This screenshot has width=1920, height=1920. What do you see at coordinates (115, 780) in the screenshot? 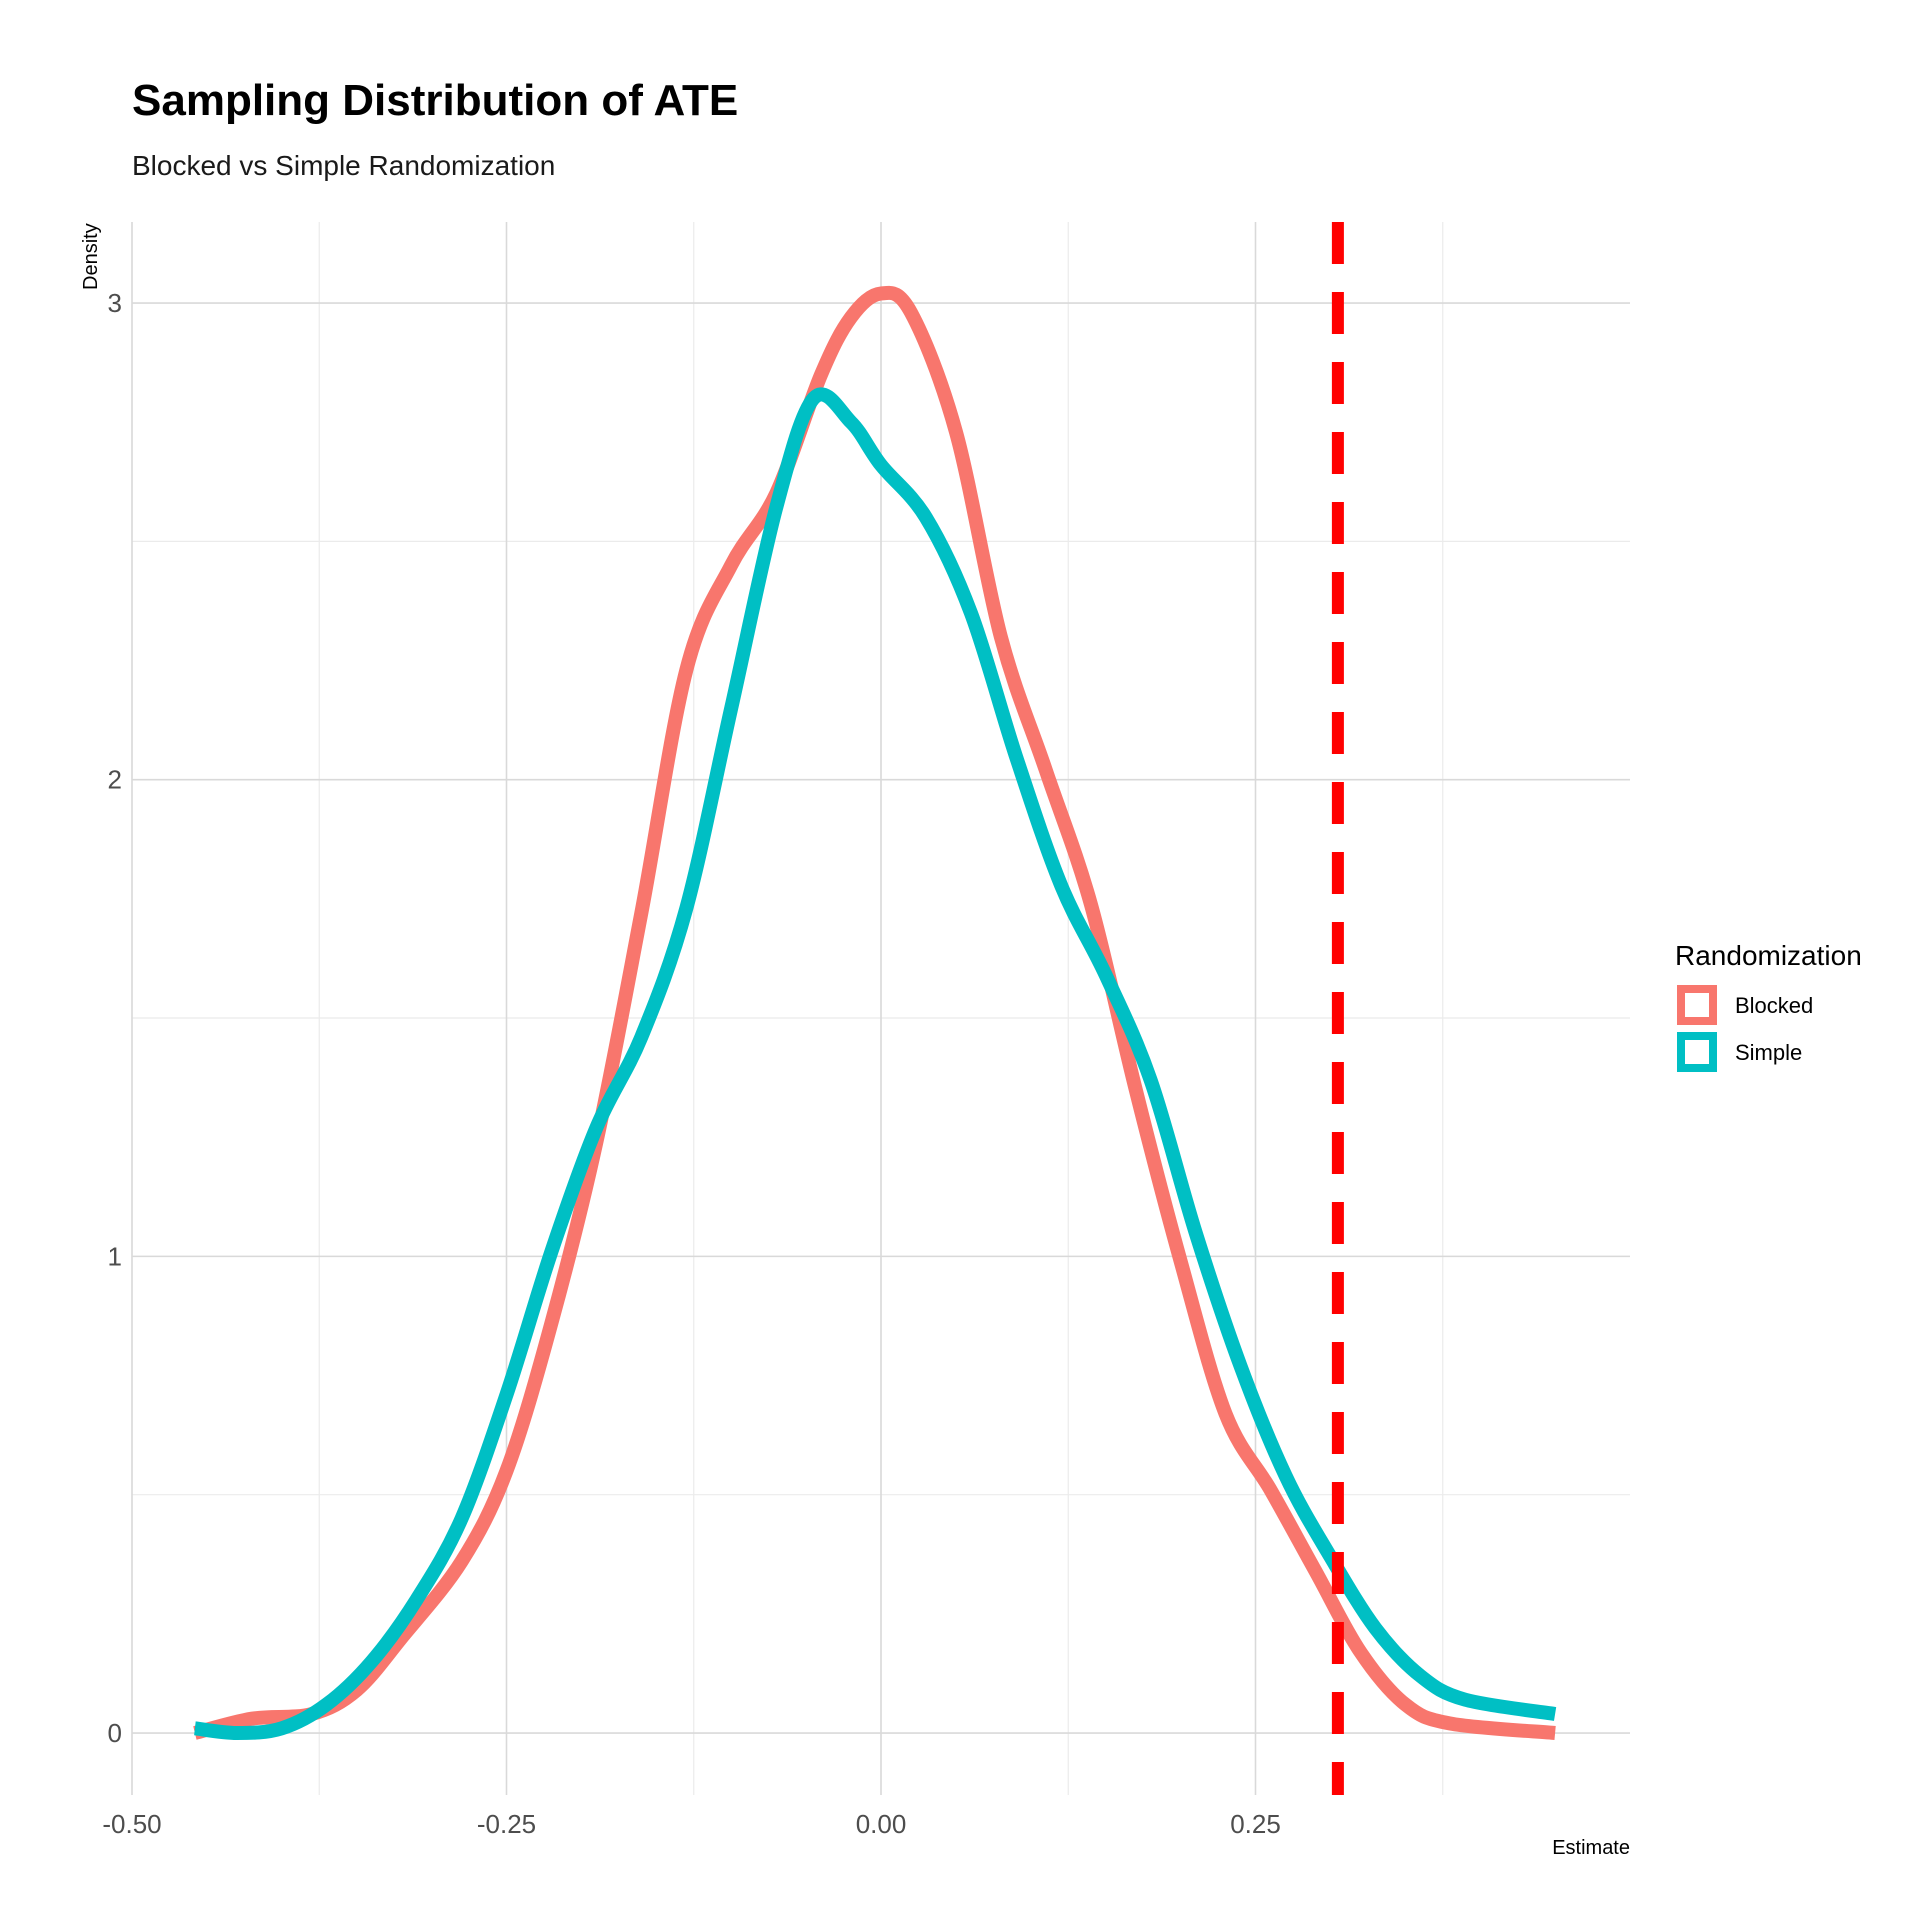
I see `y-tick-label: 2` at bounding box center [115, 780].